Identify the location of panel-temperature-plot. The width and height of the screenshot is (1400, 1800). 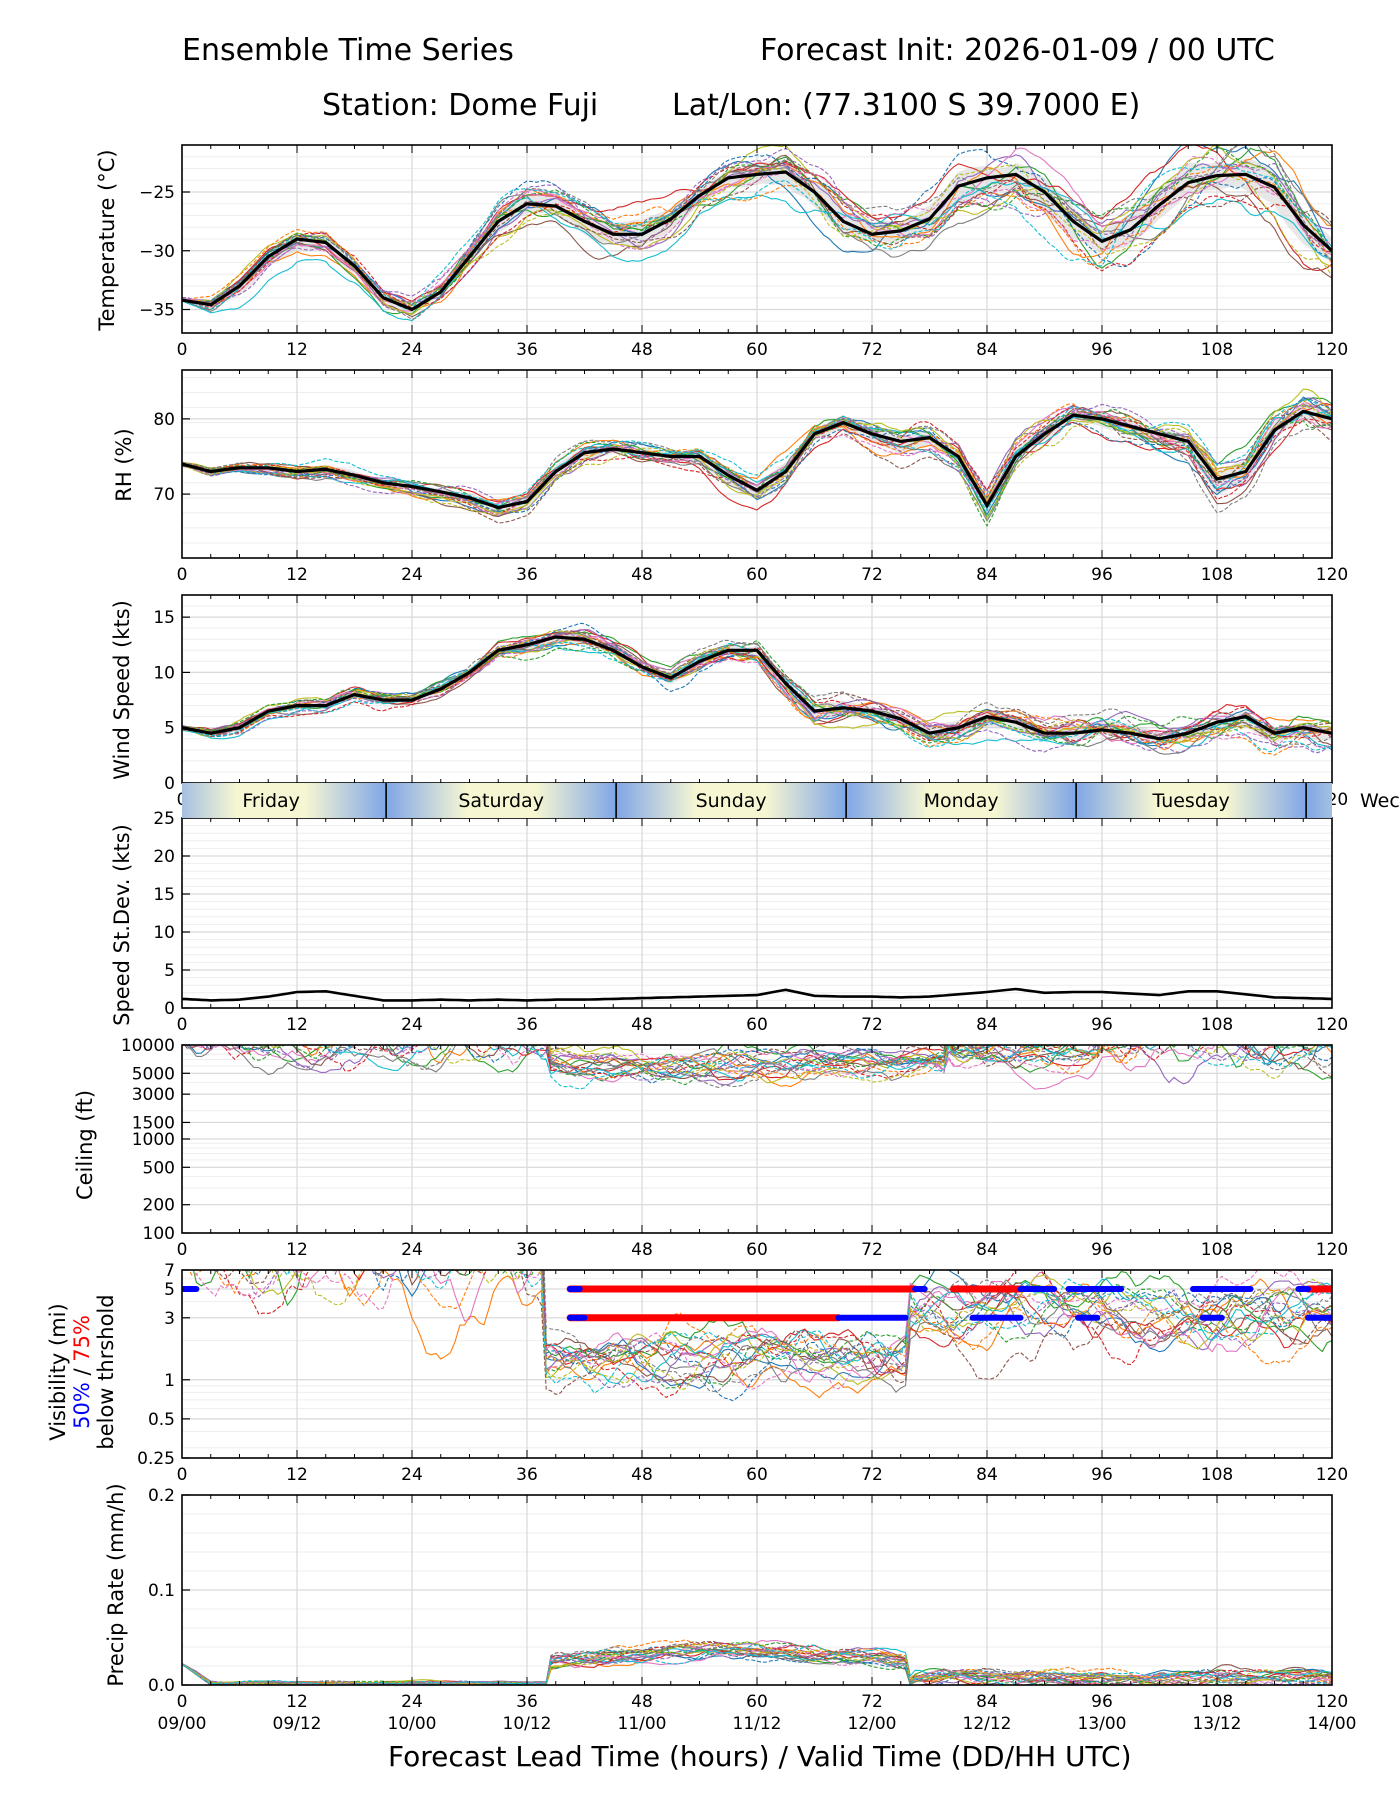
(757, 233).